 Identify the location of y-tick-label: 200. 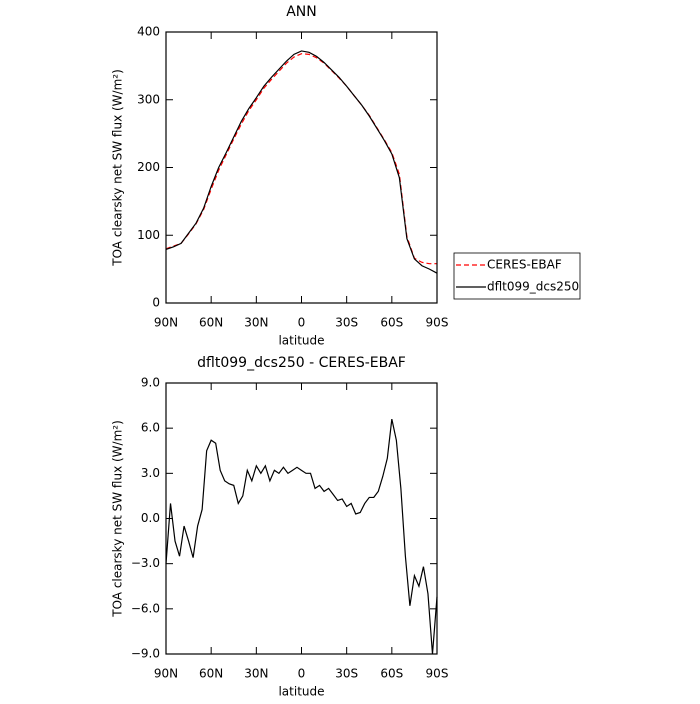
(148, 167).